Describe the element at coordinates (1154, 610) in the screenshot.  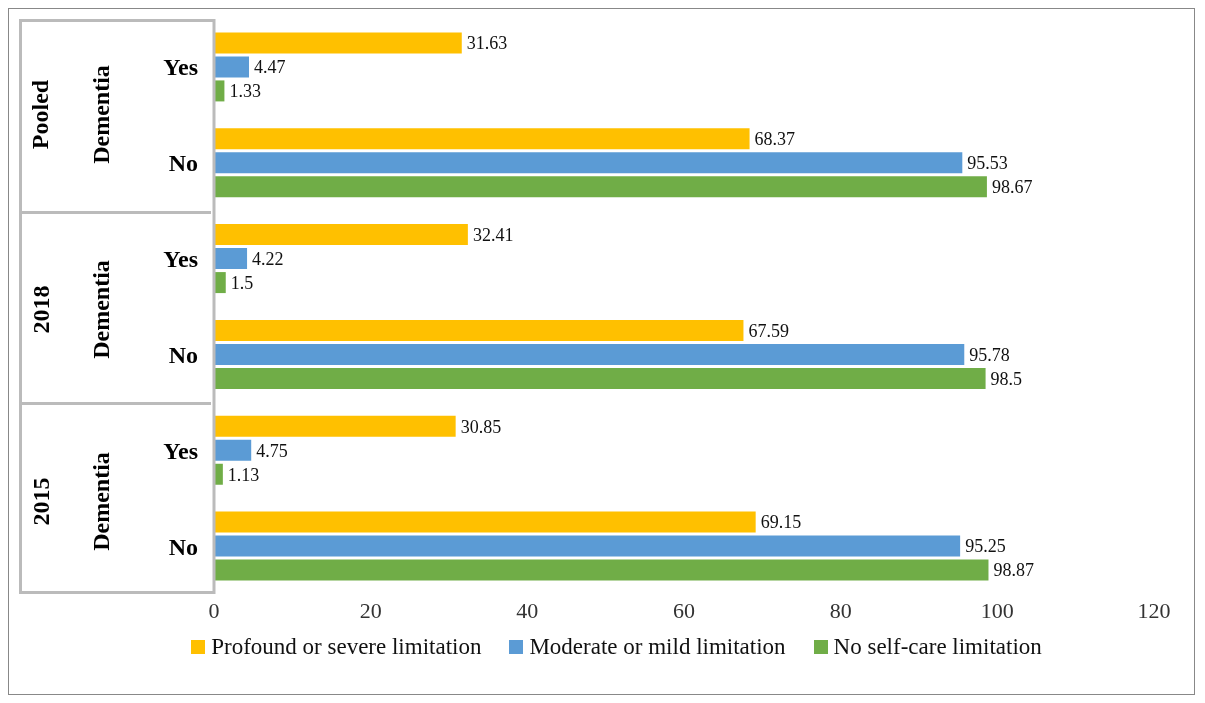
I see `x-tick-label: 120` at that location.